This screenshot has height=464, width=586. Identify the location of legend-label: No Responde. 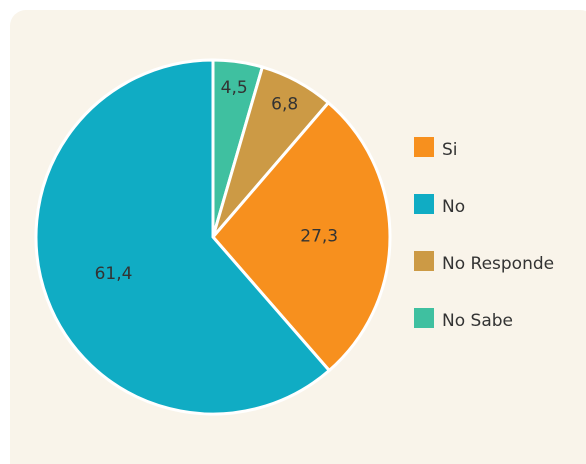
(498, 264).